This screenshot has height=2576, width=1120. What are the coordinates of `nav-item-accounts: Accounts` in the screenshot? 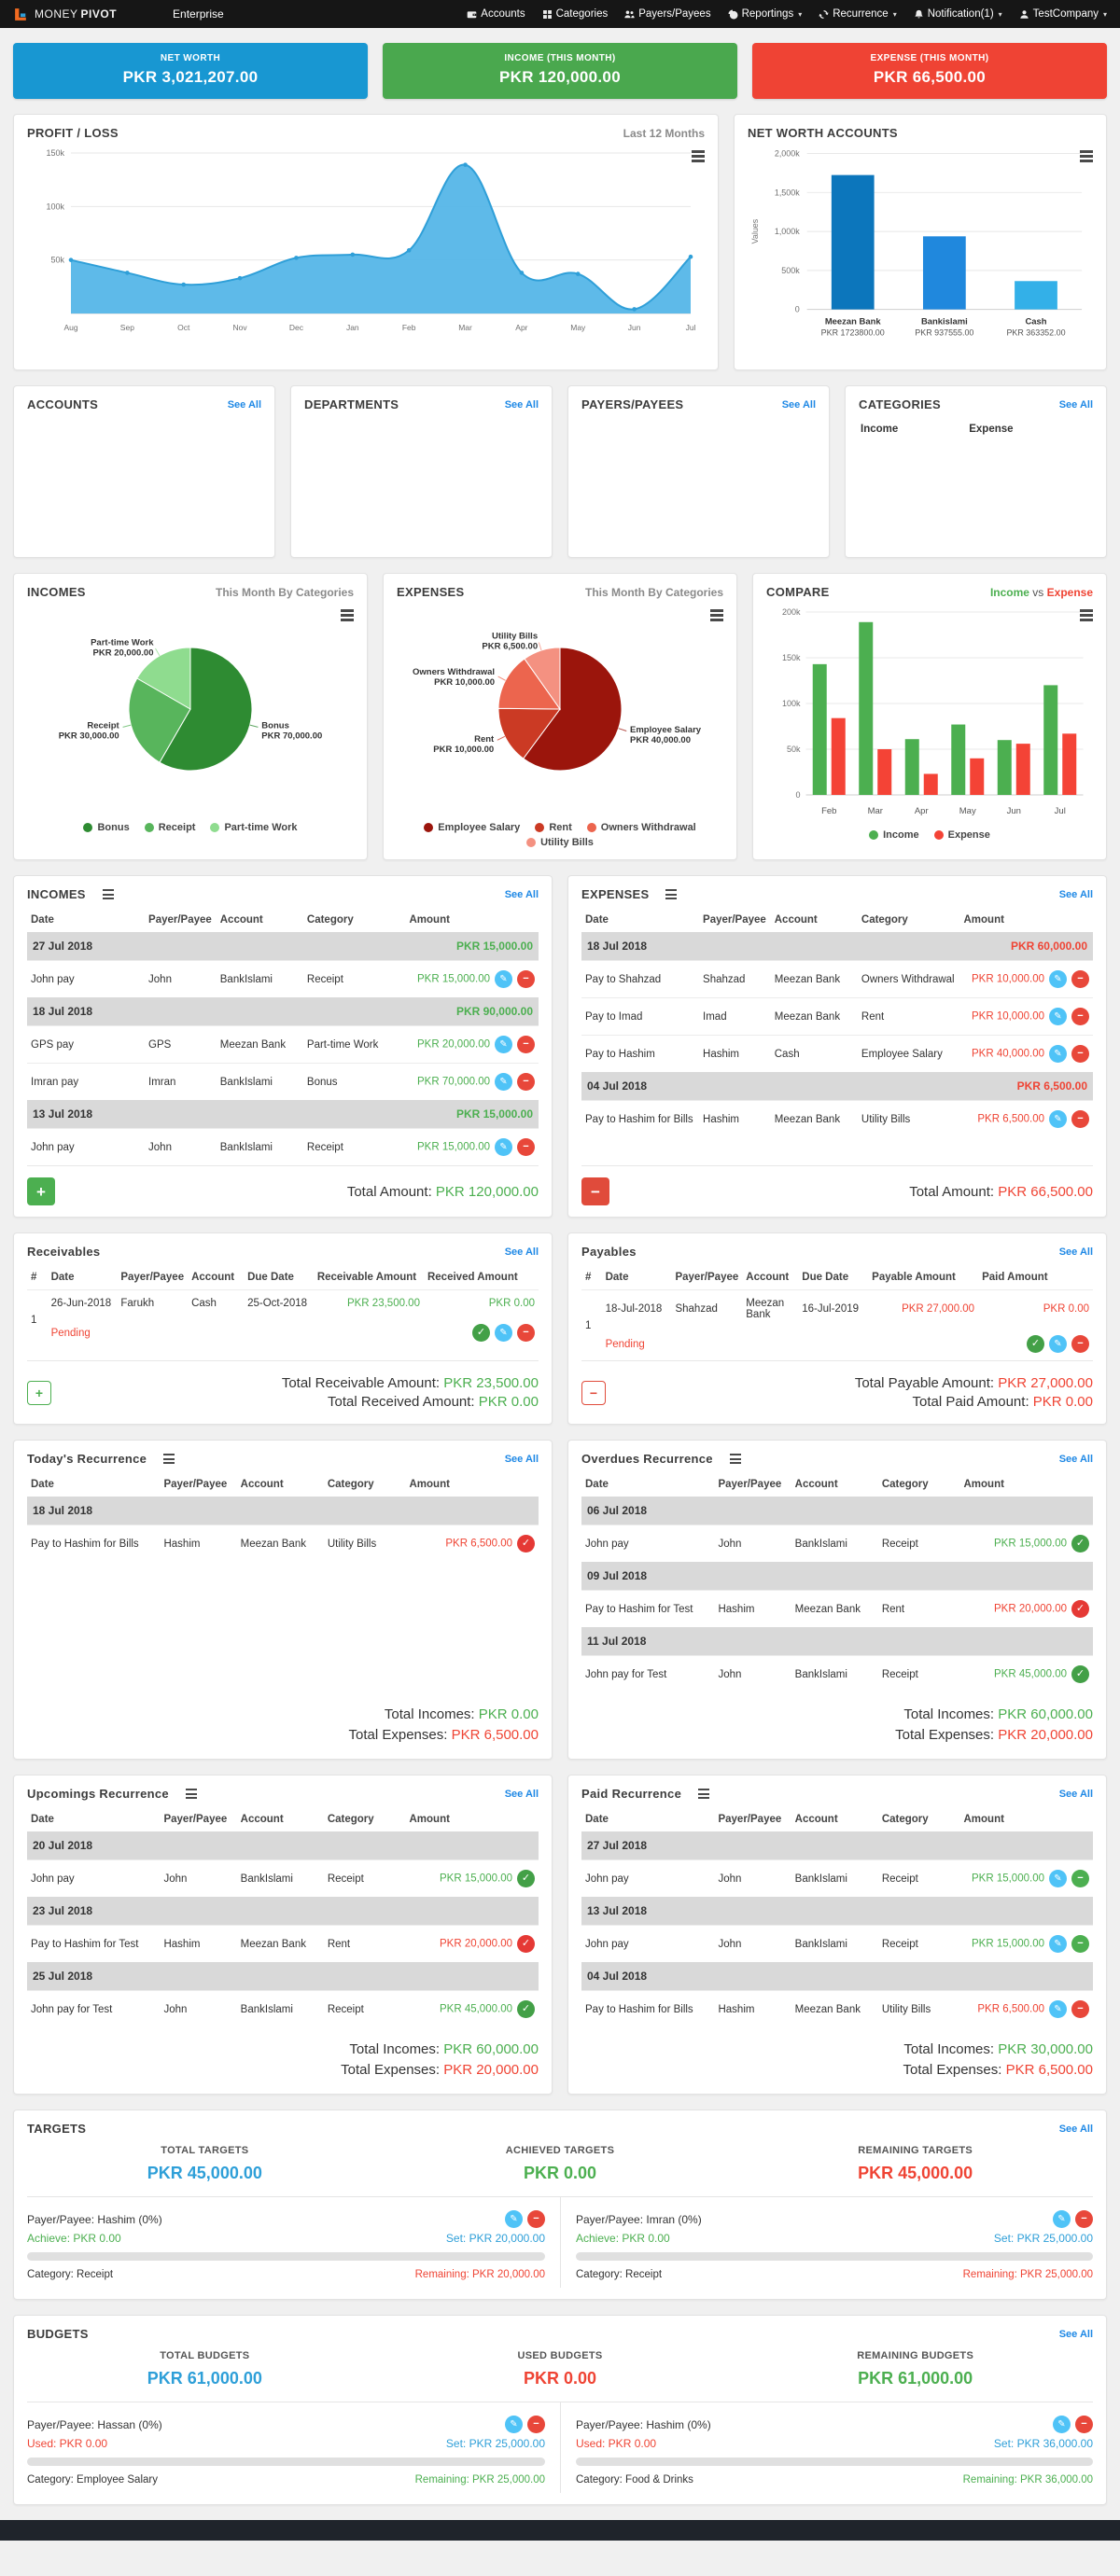 It's located at (496, 14).